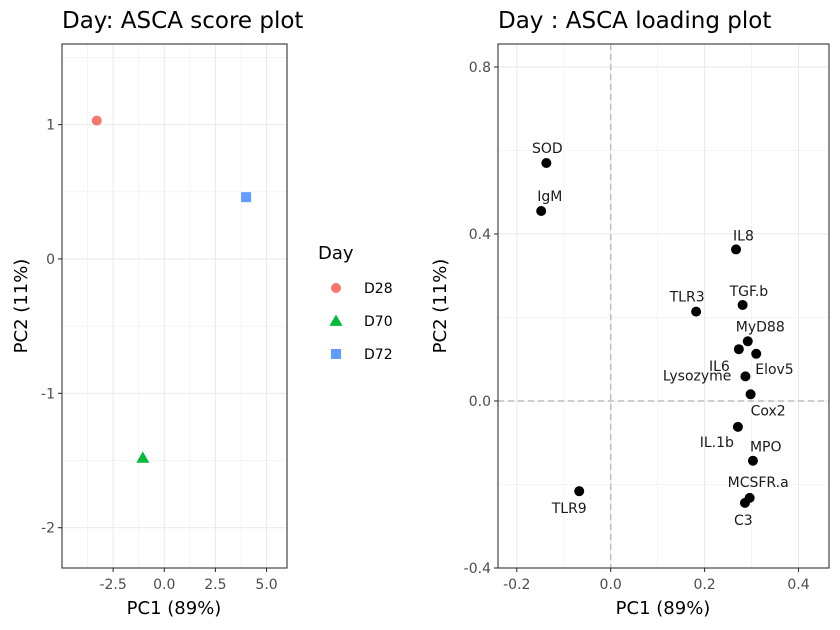  What do you see at coordinates (774, 370) in the screenshot?
I see `loading-label-elov5: Elov5` at bounding box center [774, 370].